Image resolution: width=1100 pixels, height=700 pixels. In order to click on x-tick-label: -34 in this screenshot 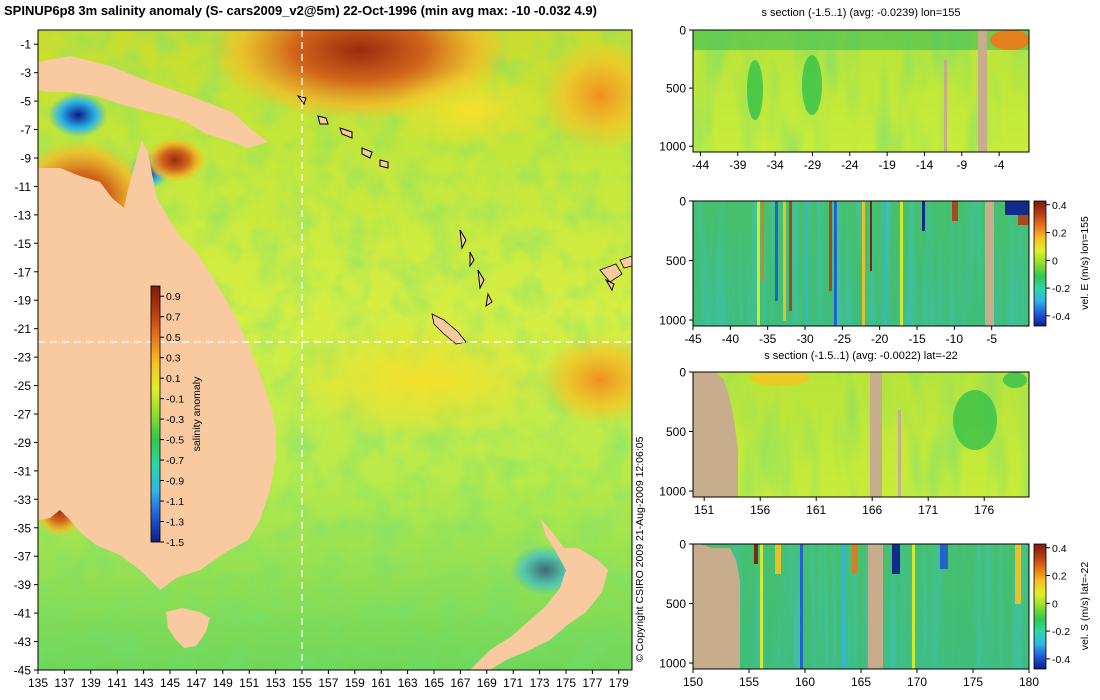, I will do `click(775, 165)`.